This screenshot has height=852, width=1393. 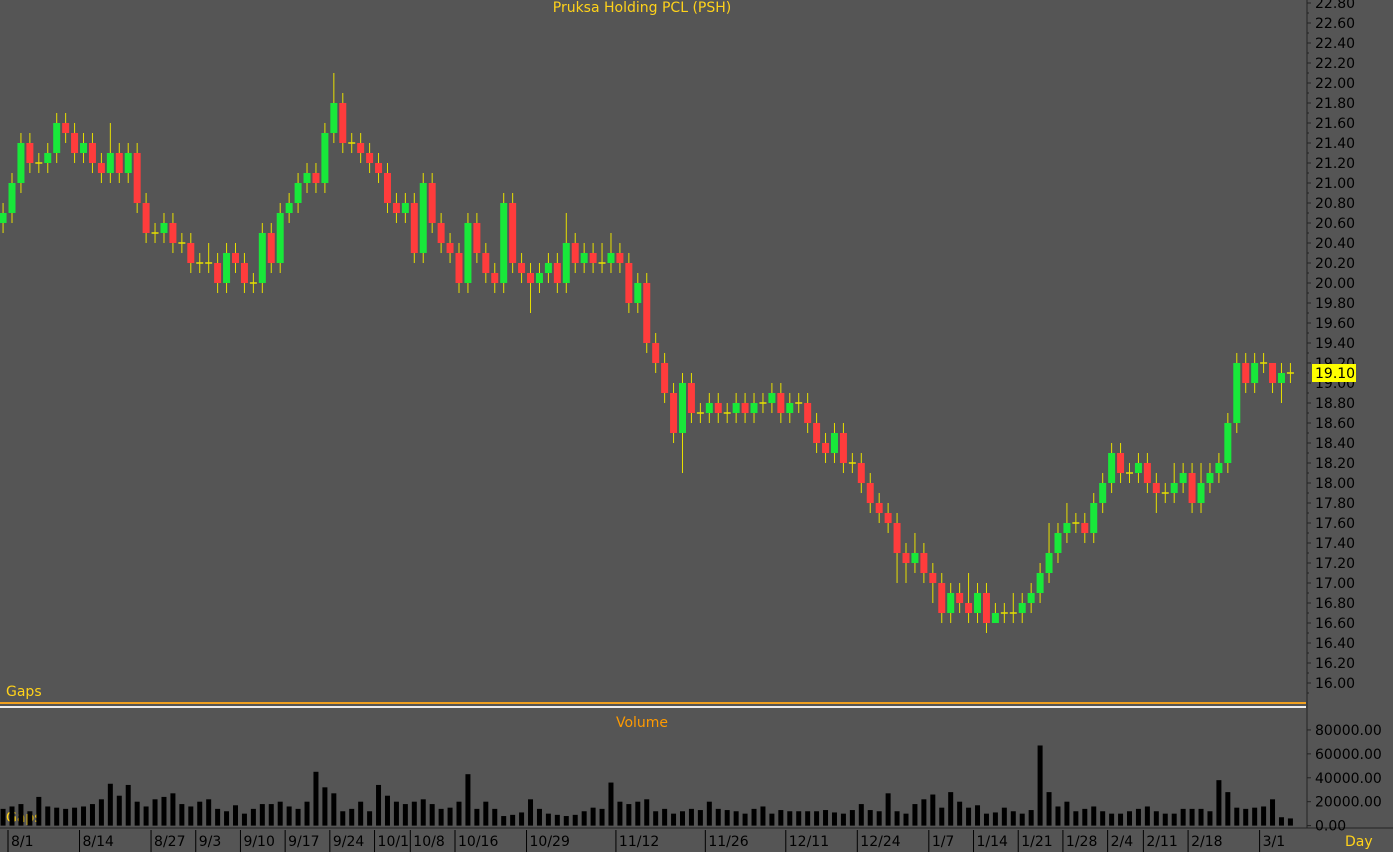 What do you see at coordinates (1335, 84) in the screenshot?
I see `y-tick-label: 22.00` at bounding box center [1335, 84].